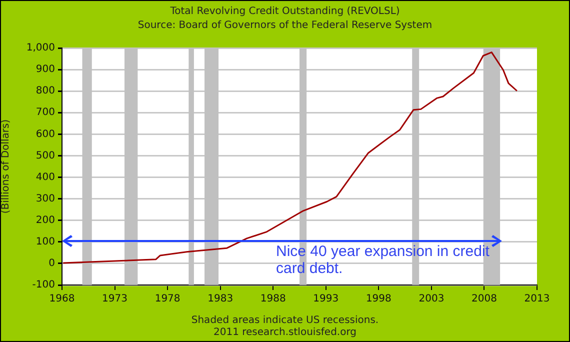  I want to click on y-tick-label: 400, so click(45, 177).